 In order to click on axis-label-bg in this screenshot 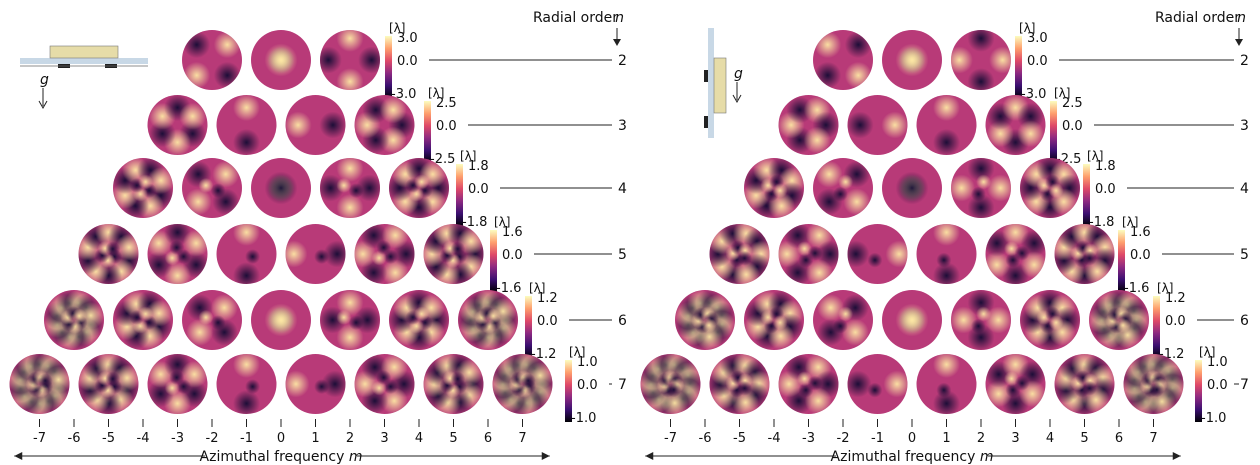, I will do `click(912, 455)`.